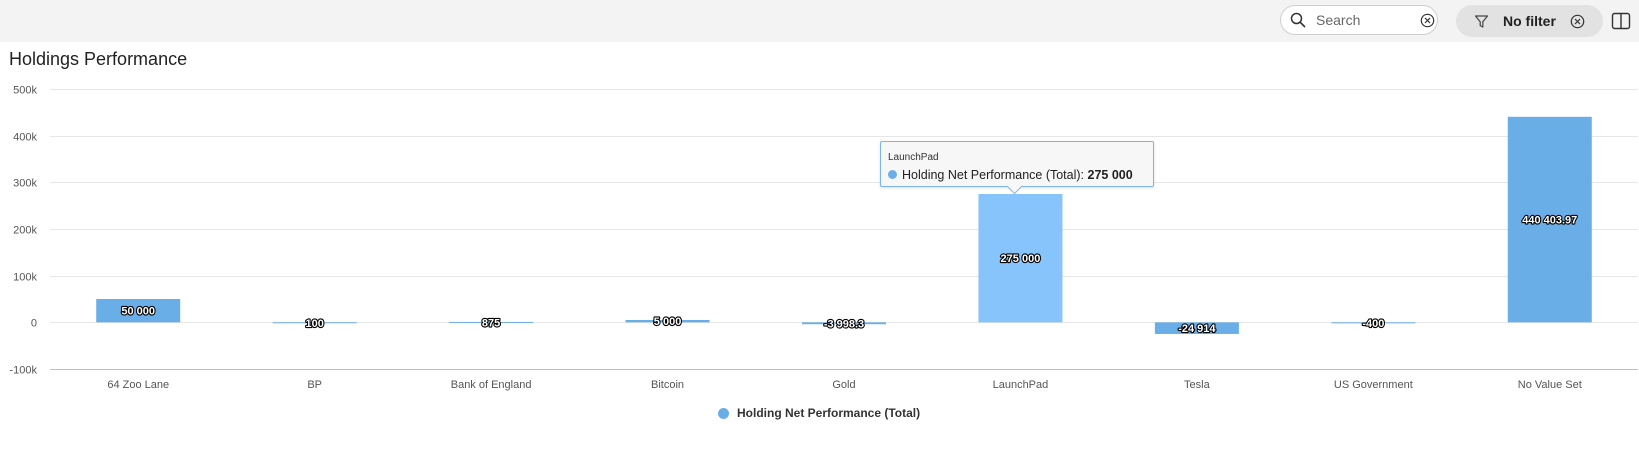  I want to click on toolbar: No filter, so click(819, 21).